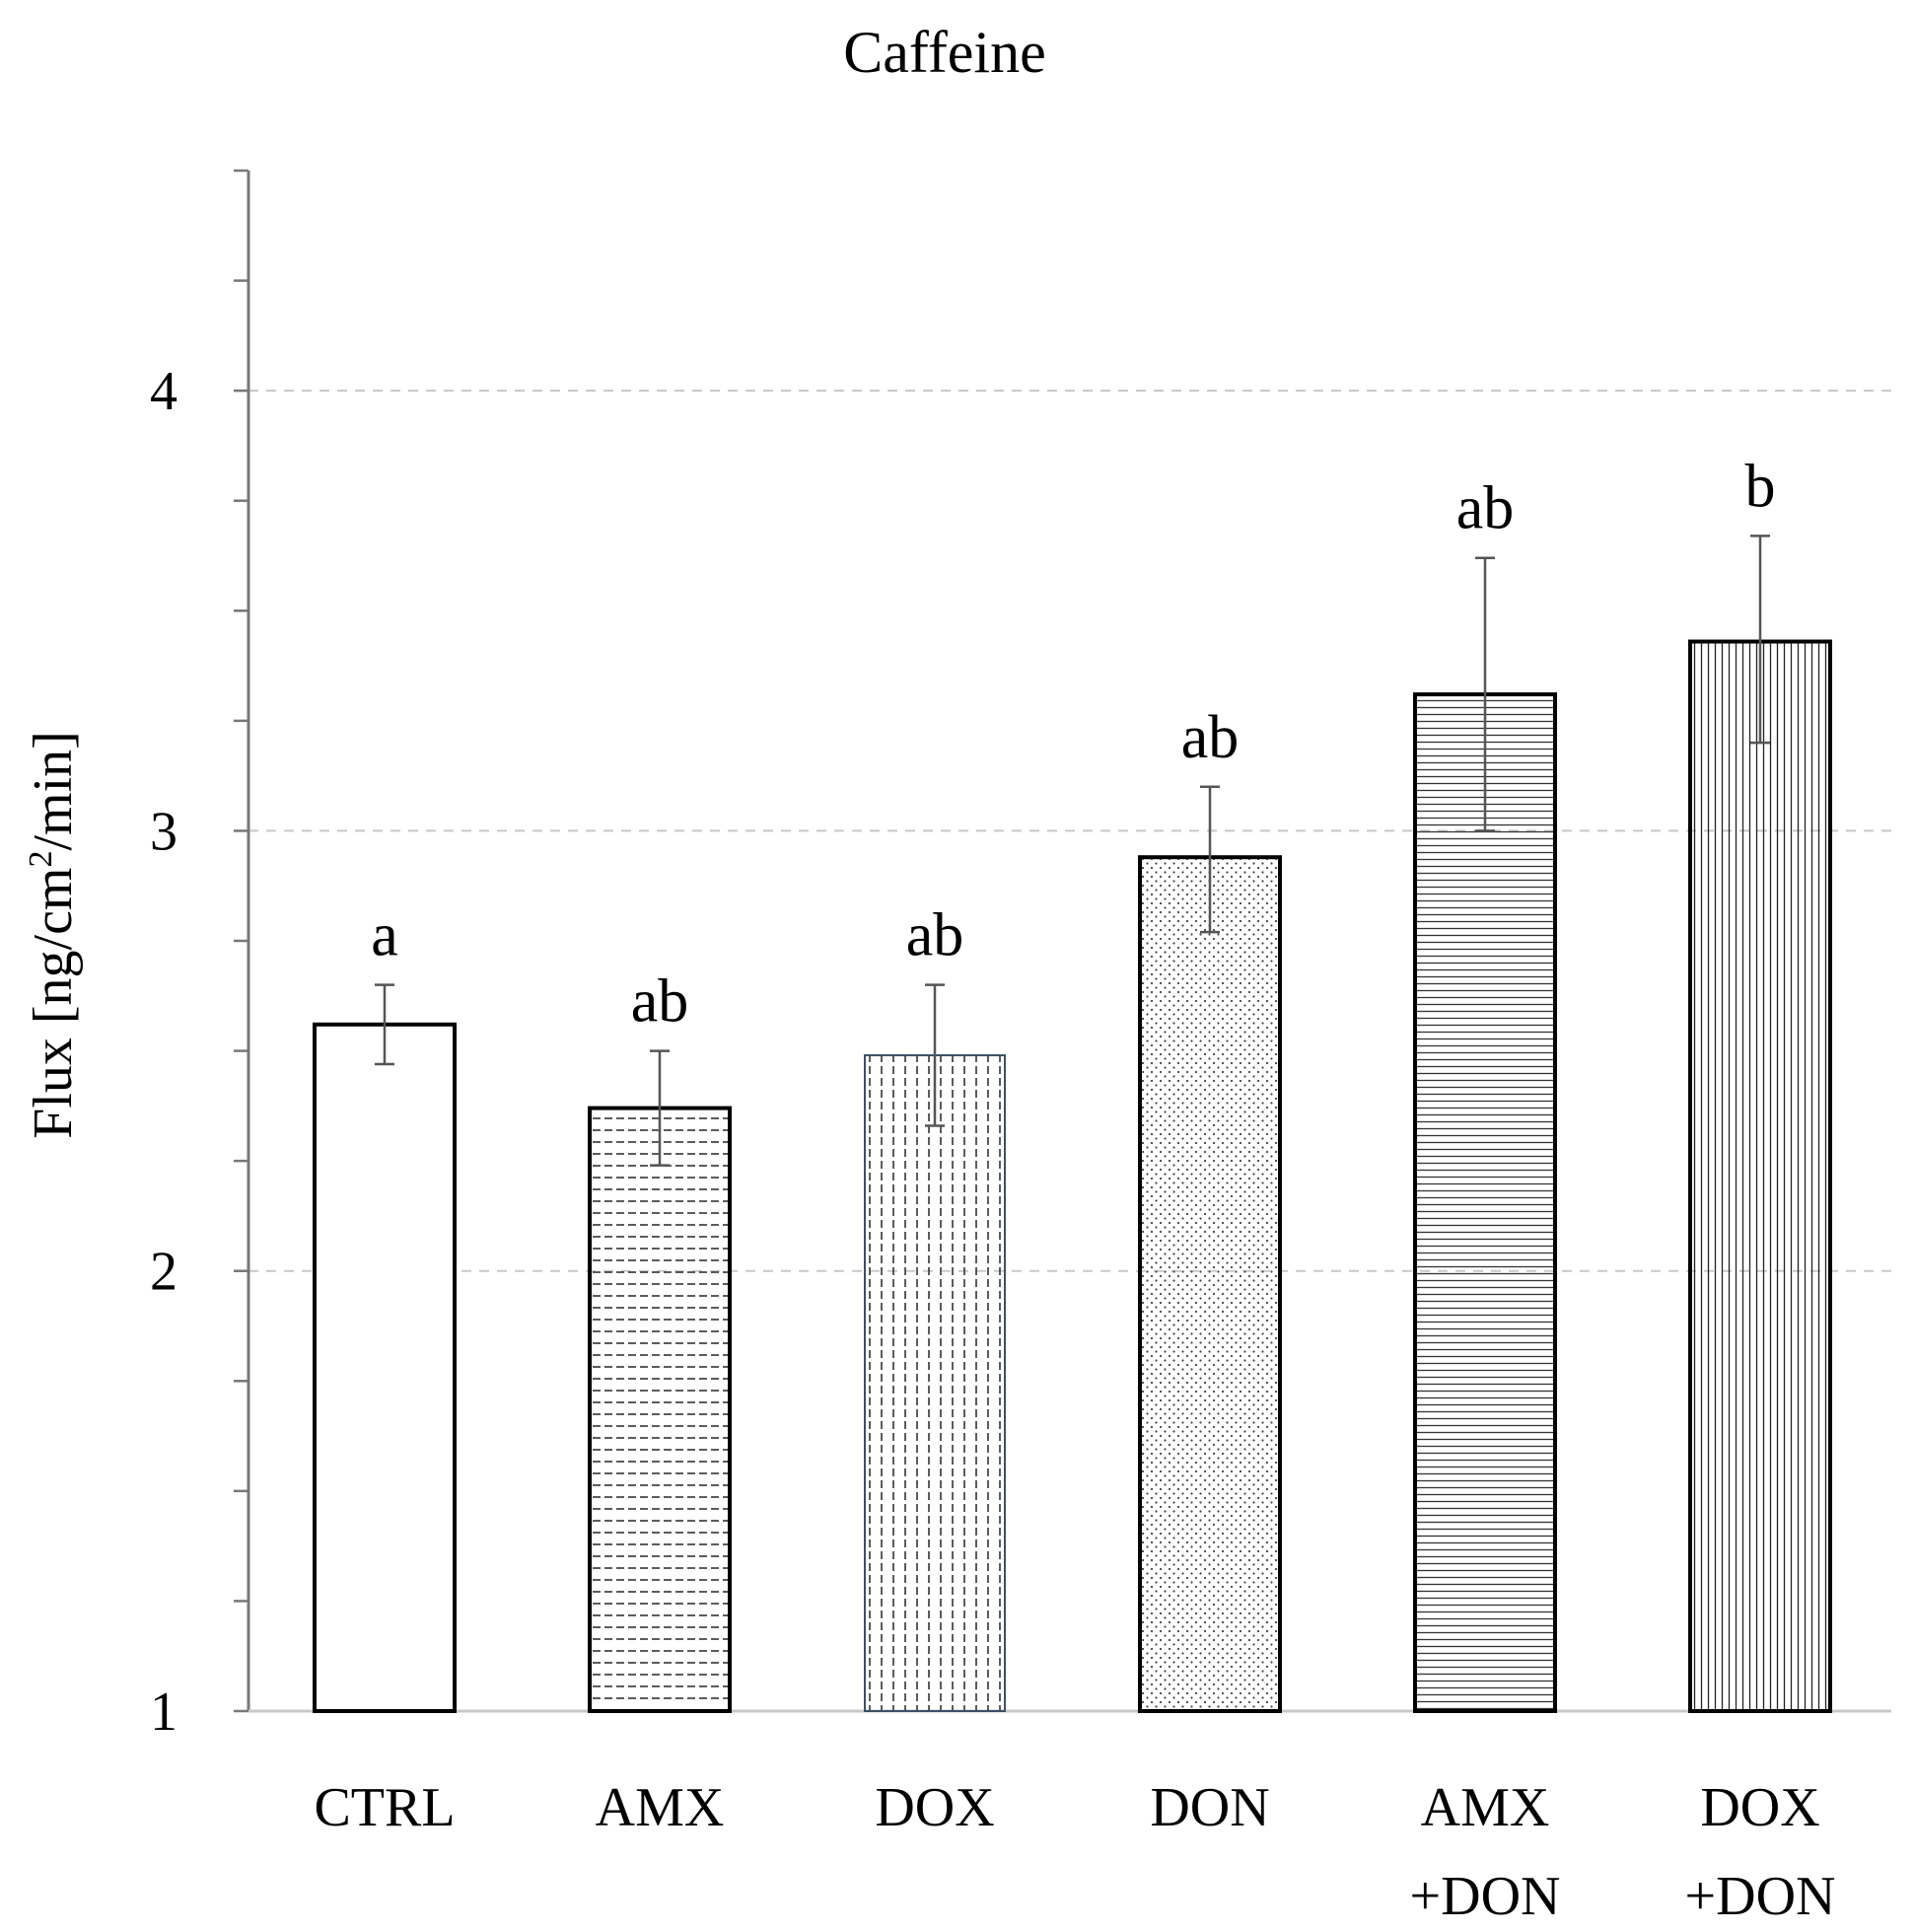 The height and width of the screenshot is (1932, 1915). What do you see at coordinates (163, 1712) in the screenshot?
I see `y-tick-label: 1` at bounding box center [163, 1712].